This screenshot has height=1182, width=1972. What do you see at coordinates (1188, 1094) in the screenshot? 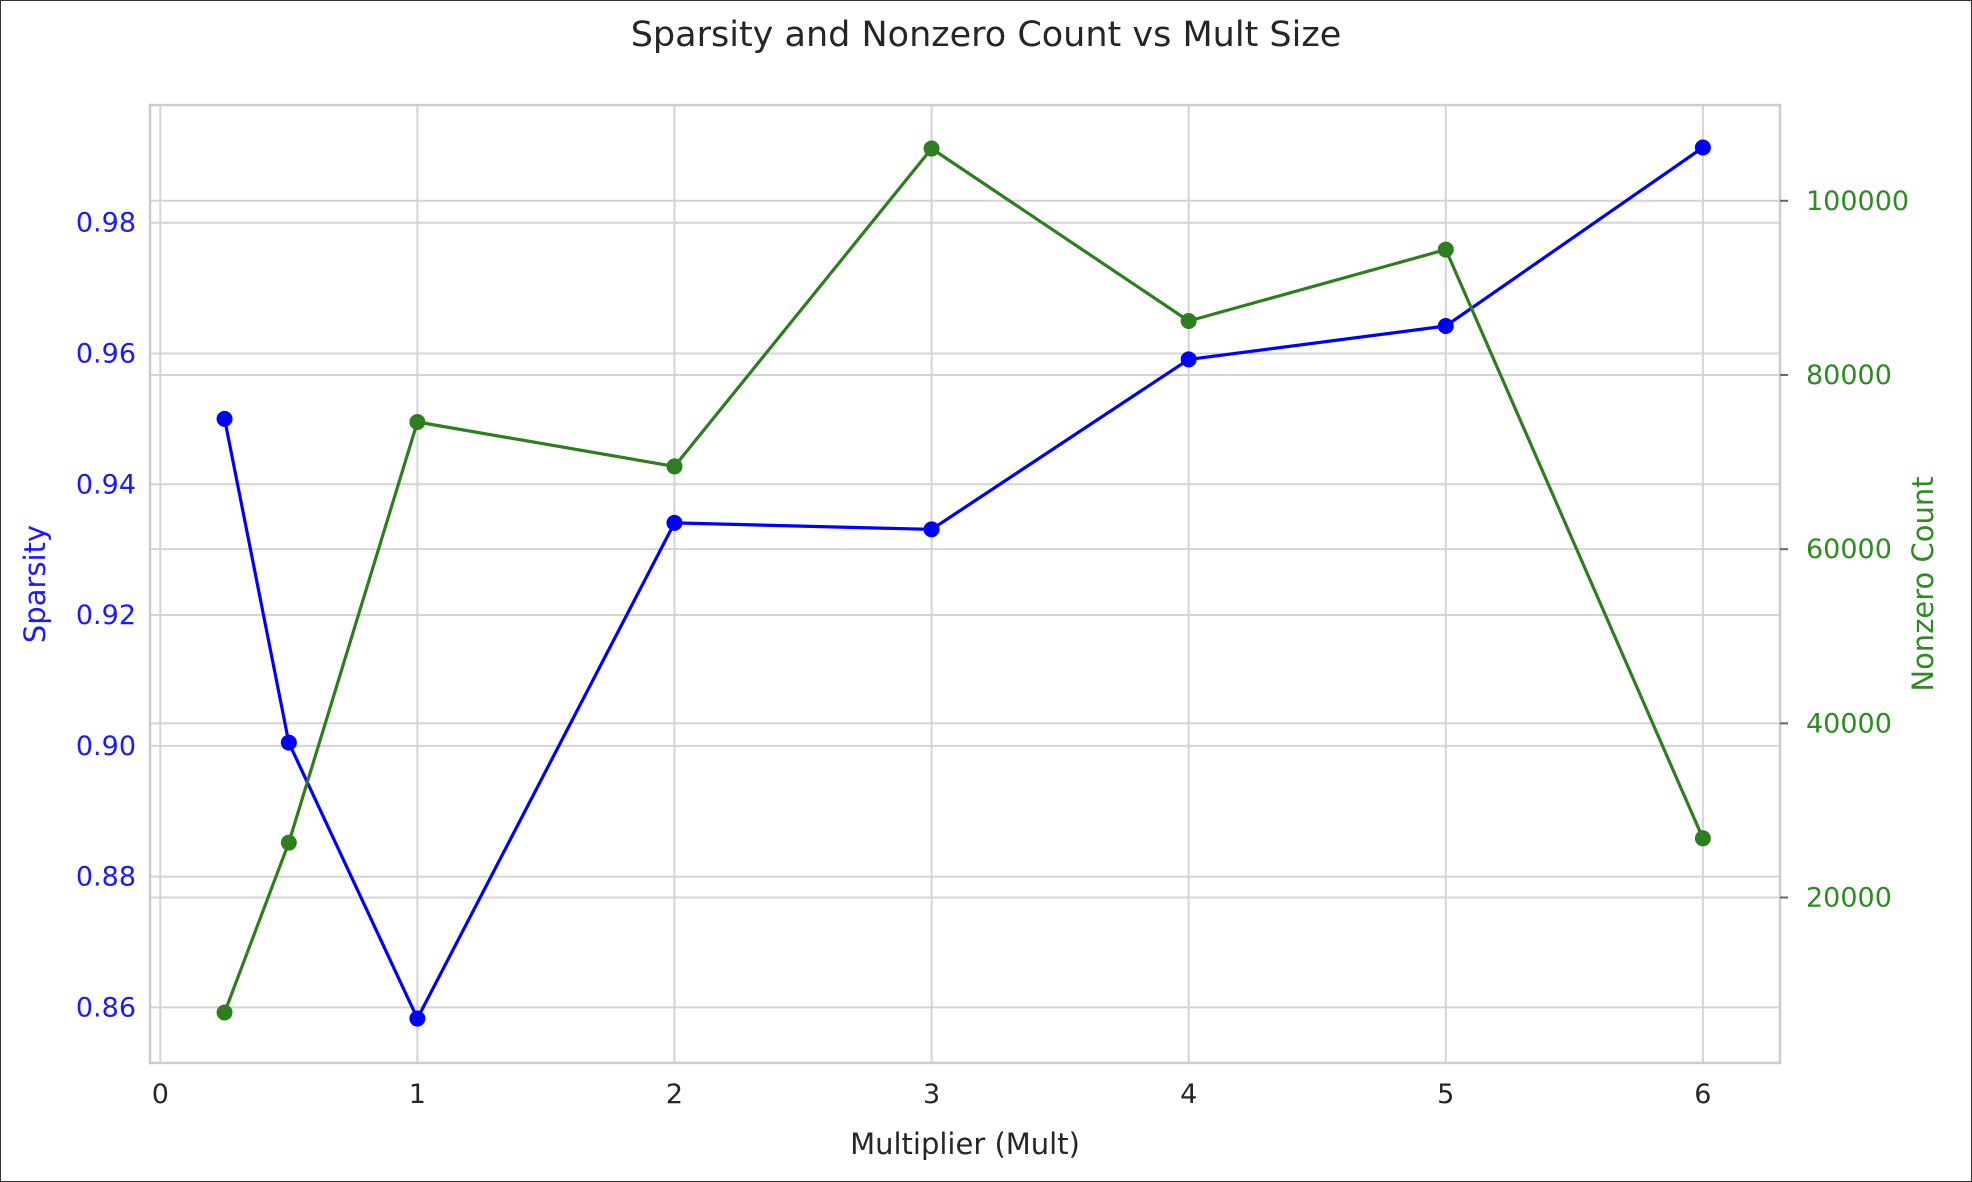
I see `x-tick-label: 4` at bounding box center [1188, 1094].